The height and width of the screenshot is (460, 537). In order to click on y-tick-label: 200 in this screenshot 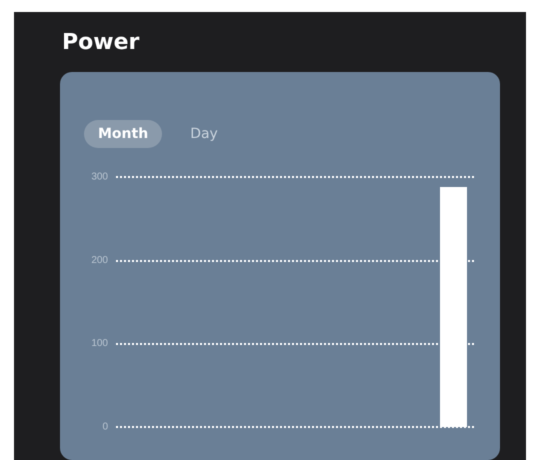, I will do `click(99, 260)`.